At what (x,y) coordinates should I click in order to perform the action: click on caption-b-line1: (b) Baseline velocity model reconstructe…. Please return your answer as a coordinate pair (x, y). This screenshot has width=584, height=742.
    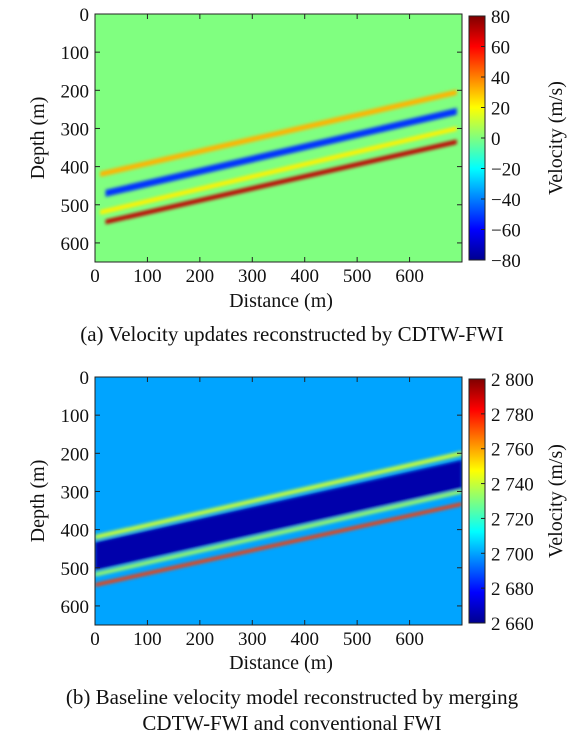
    Looking at the image, I should click on (292, 697).